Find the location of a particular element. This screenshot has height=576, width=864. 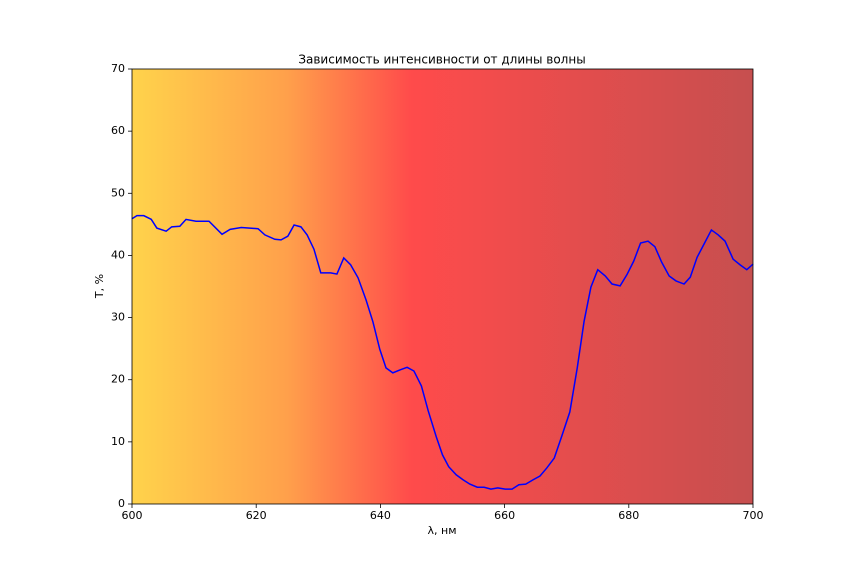

chart-title: Зависимость интенсивности от длины волны is located at coordinates (441, 60).